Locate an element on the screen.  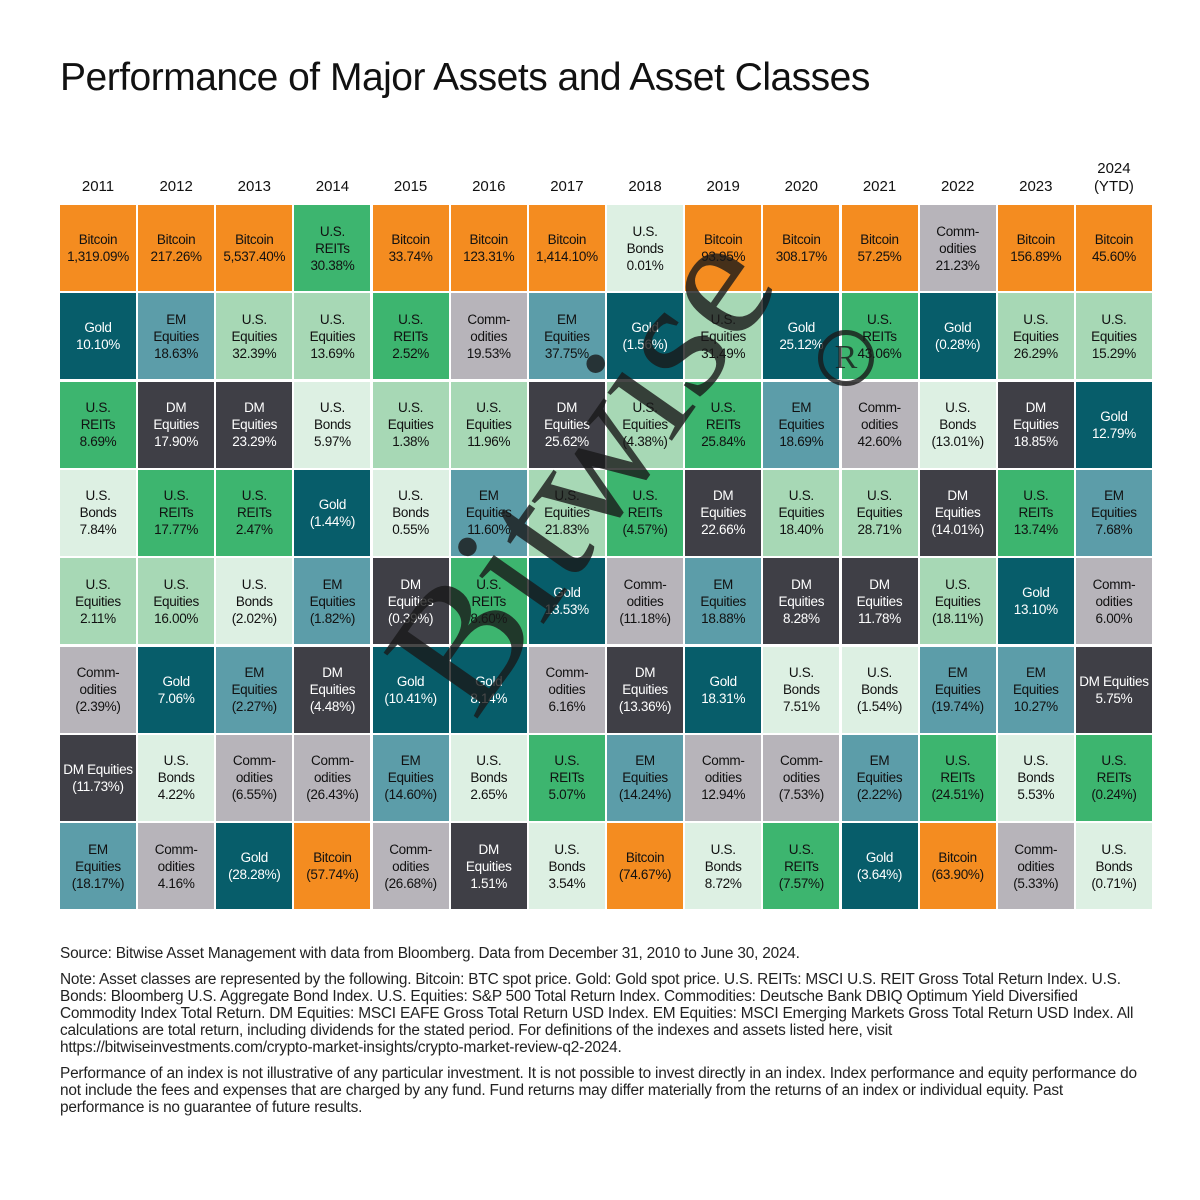
asset-cell: U.S. REITs 43.06% is located at coordinates (879, 336).